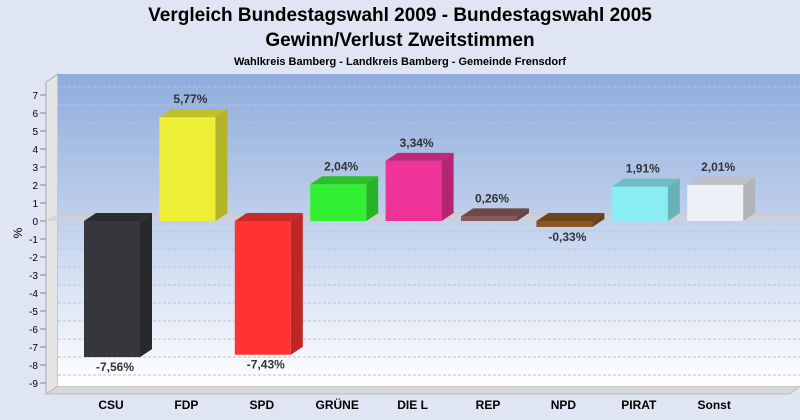 The image size is (800, 420). What do you see at coordinates (337, 404) in the screenshot?
I see `x-tick-label: GRÜNE` at bounding box center [337, 404].